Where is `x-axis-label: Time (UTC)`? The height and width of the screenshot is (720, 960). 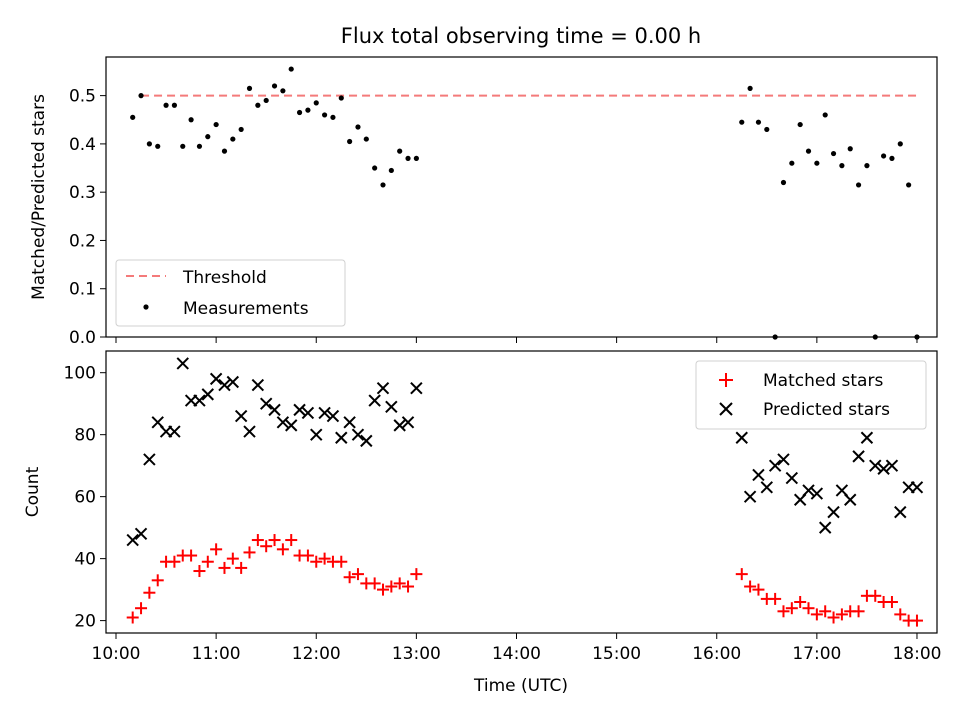 x-axis-label: Time (UTC) is located at coordinates (520, 686).